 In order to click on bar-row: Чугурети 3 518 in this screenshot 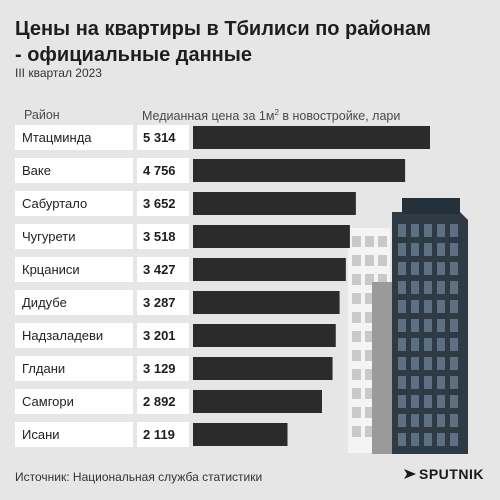, I will do `click(182, 236)`.